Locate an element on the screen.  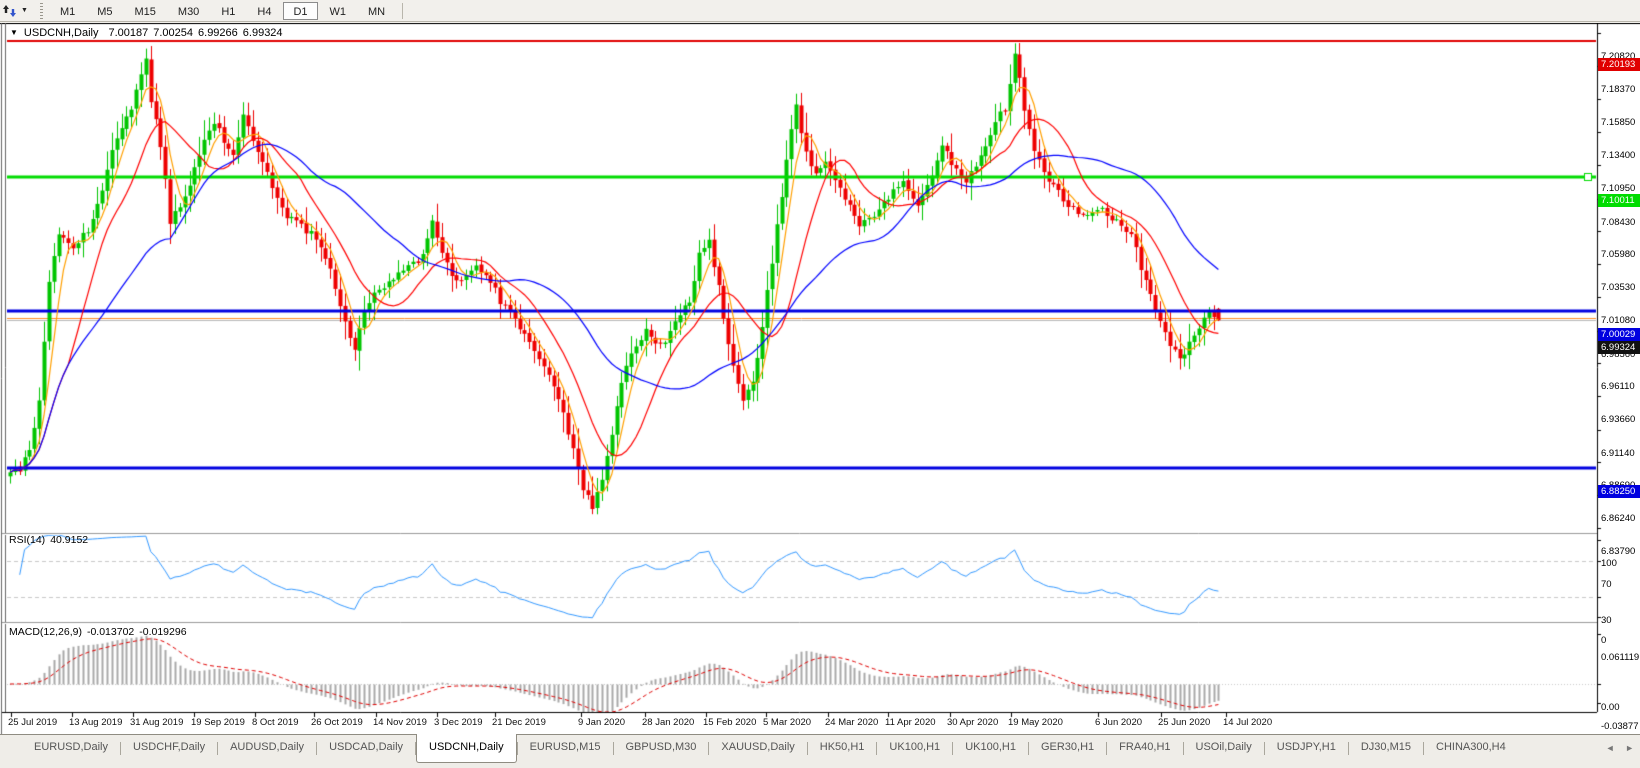
tab-usdchf-daily: USDCHF,Daily is located at coordinates (169, 747).